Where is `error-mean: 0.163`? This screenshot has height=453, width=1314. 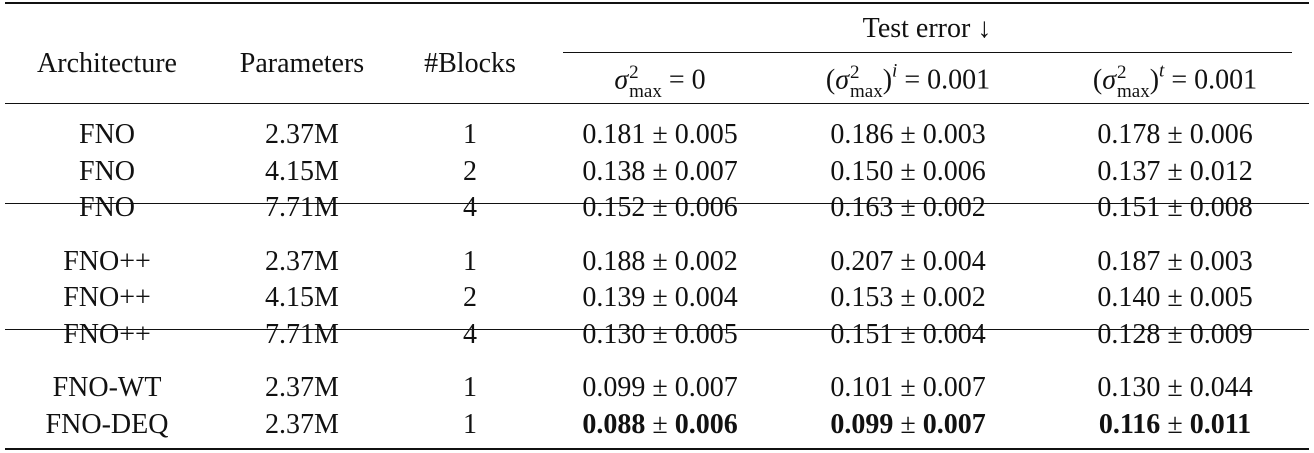 error-mean: 0.163 is located at coordinates (862, 207).